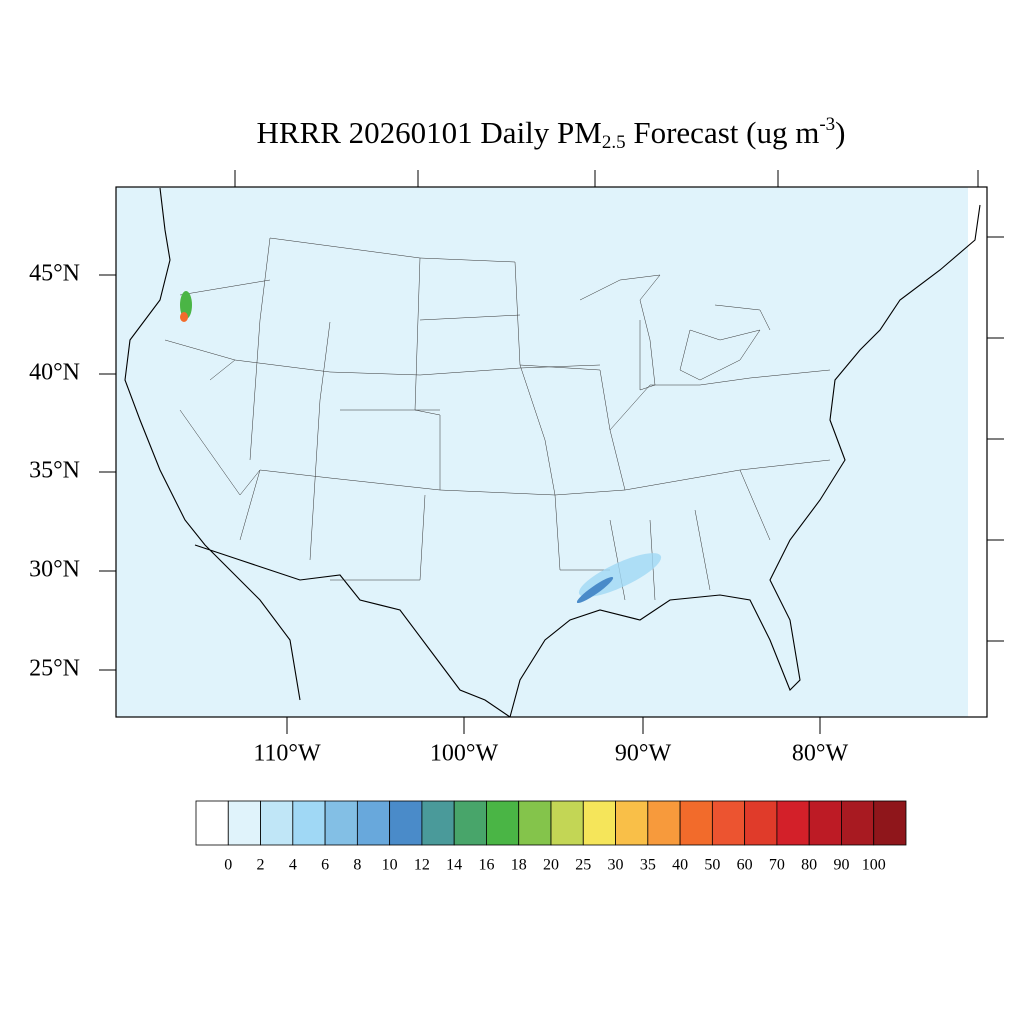 The width and height of the screenshot is (1024, 1024). I want to click on colorbar-label: 50, so click(712, 865).